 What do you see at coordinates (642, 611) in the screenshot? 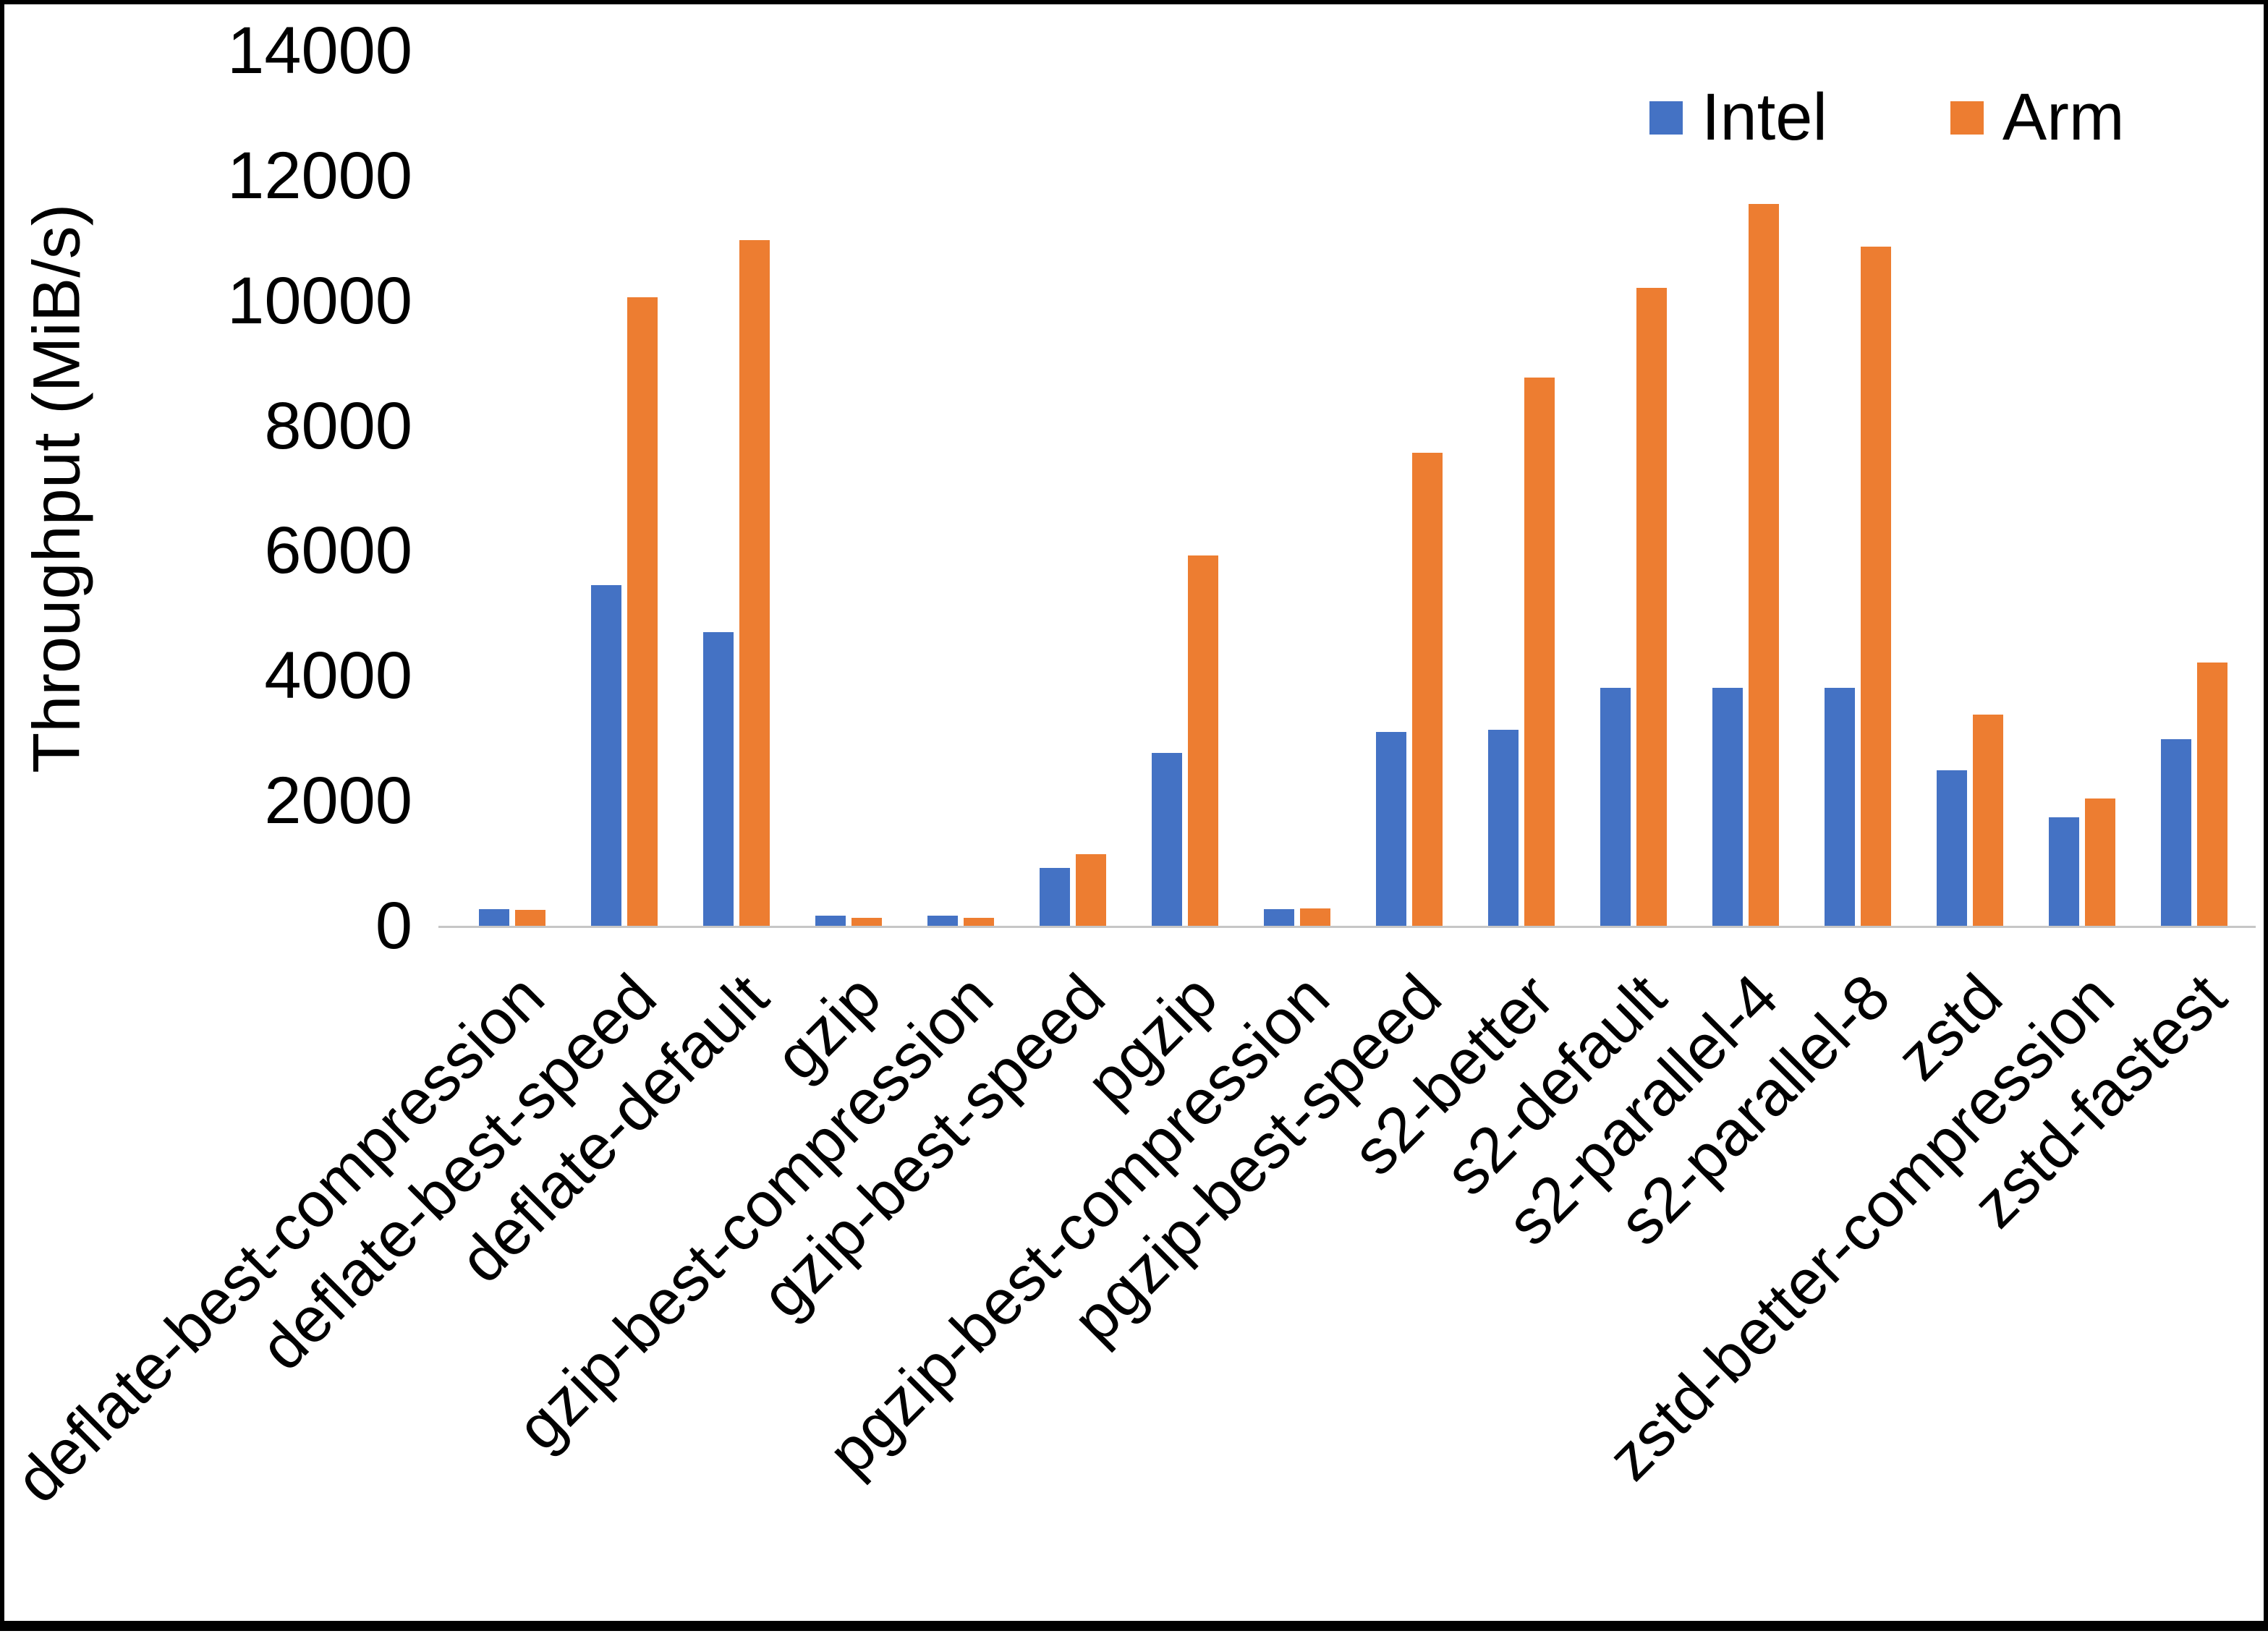
I see `bar-arm-deflate-best-speed` at bounding box center [642, 611].